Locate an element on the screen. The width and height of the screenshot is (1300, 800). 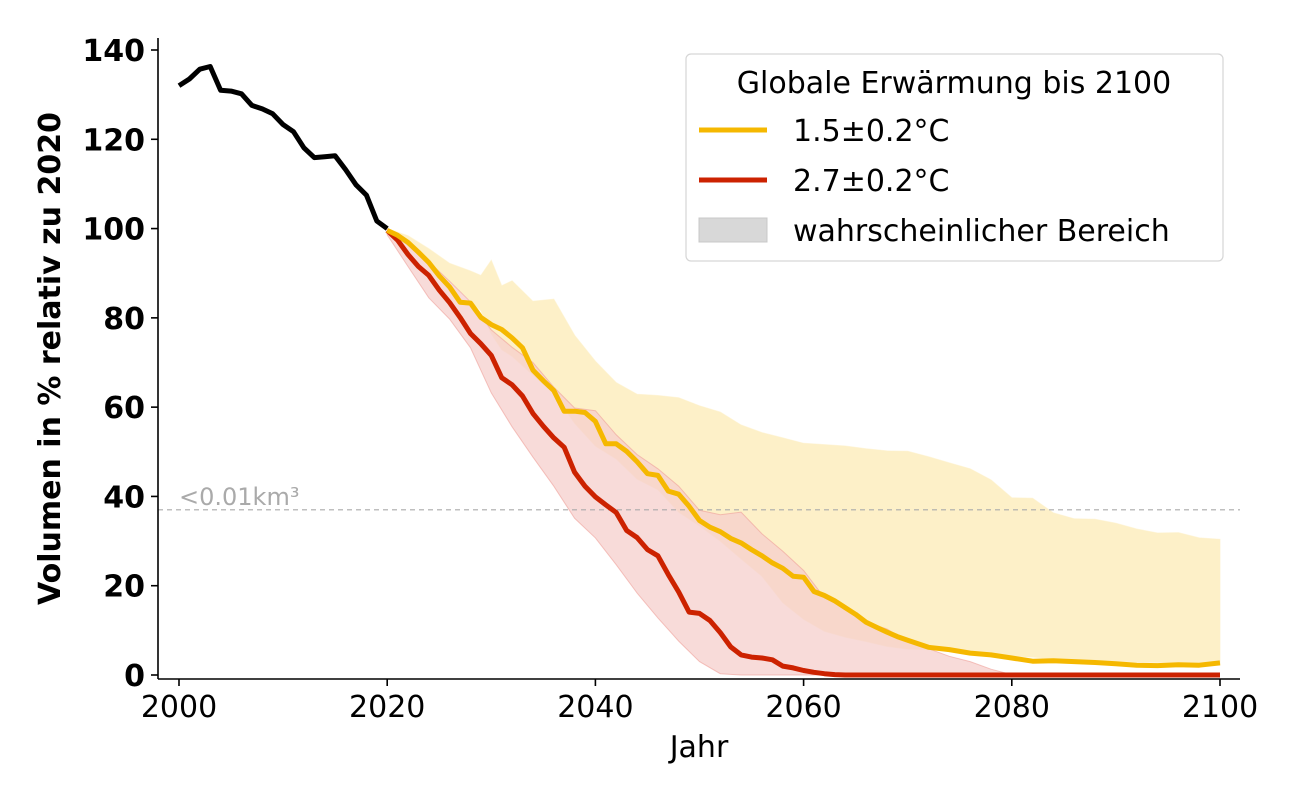
legend-entry-high: 2.7±0.2°C is located at coordinates (871, 181).